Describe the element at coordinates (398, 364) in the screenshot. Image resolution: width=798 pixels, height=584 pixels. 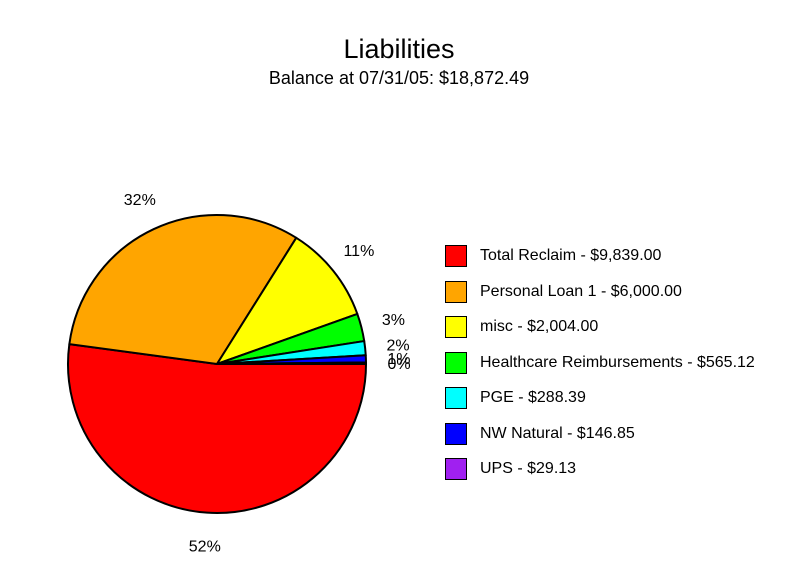
I see `percent-label-ups: 0%` at that location.